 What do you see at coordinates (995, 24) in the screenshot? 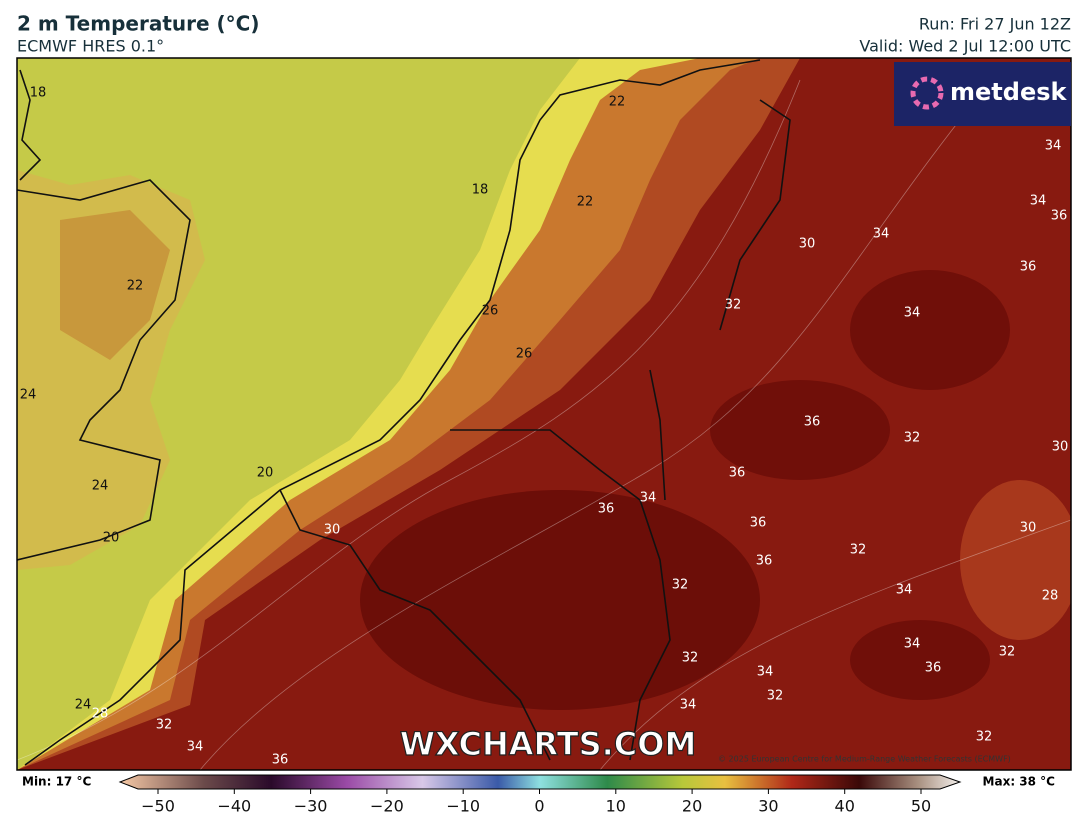
I see `run-time: Run: Fri 27 Jun 12Z` at bounding box center [995, 24].